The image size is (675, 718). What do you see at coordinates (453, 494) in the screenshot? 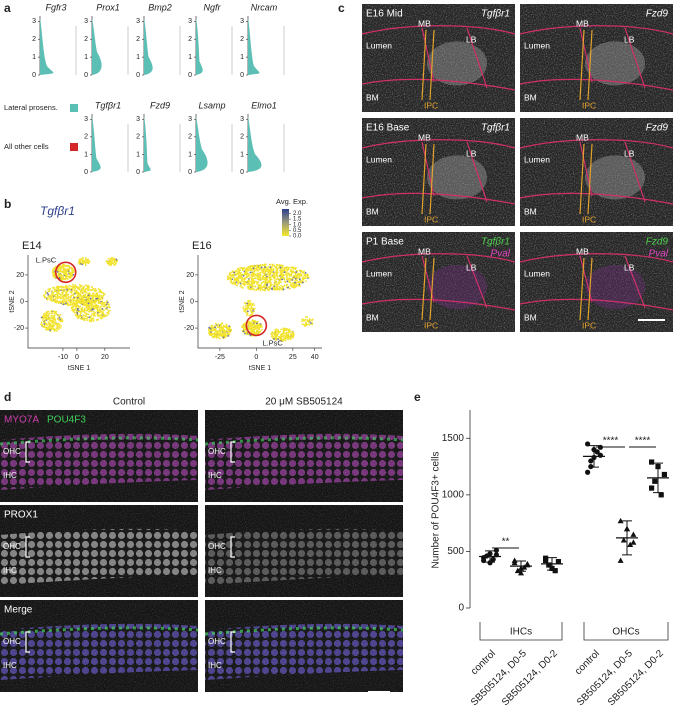
I see `tick-label: 1000` at bounding box center [453, 494].